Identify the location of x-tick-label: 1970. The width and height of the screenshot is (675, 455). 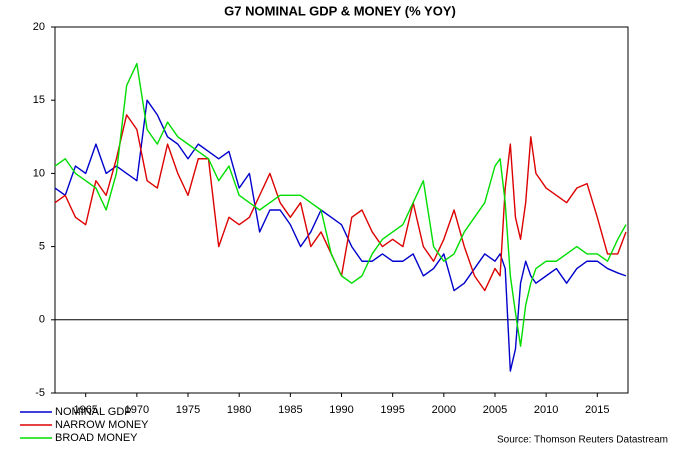
(137, 410).